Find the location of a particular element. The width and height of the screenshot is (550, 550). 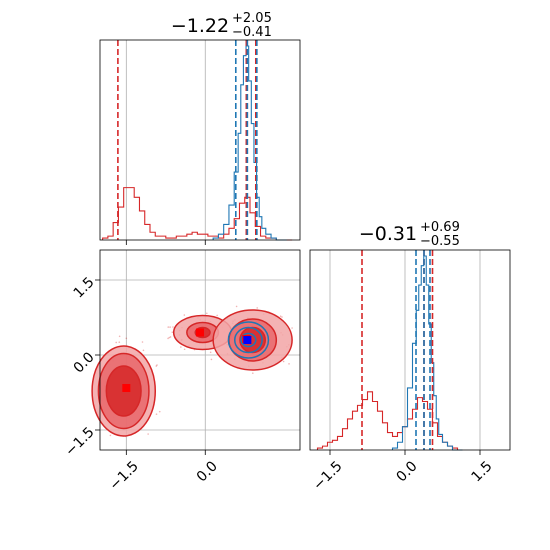

param2-title-sup: +0.69 is located at coordinates (440, 227).